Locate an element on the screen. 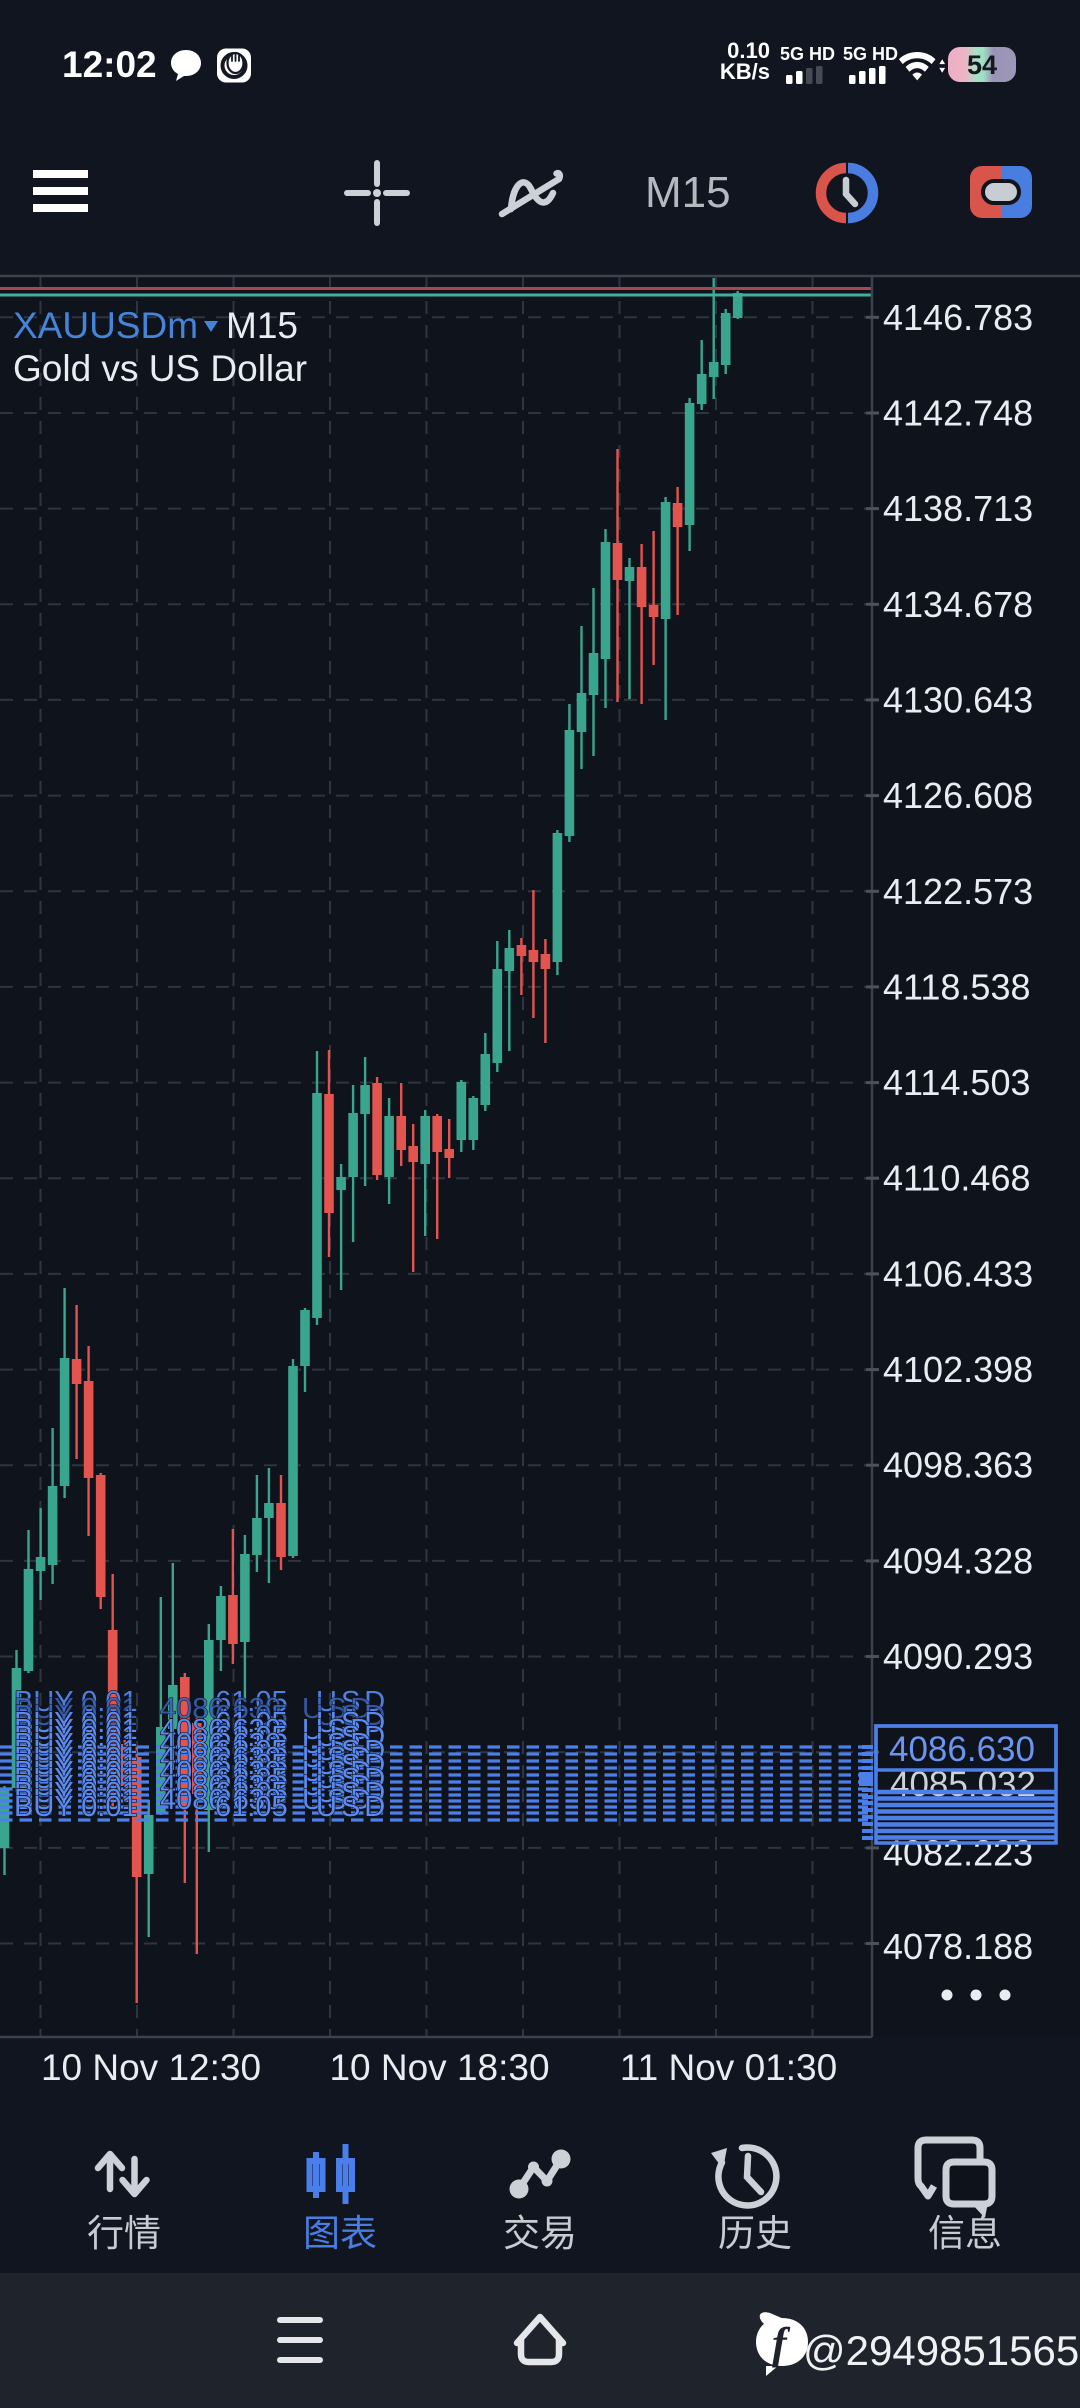 Image resolution: width=1080 pixels, height=2408 pixels. svg-text: 4094.328 is located at coordinates (958, 1560).